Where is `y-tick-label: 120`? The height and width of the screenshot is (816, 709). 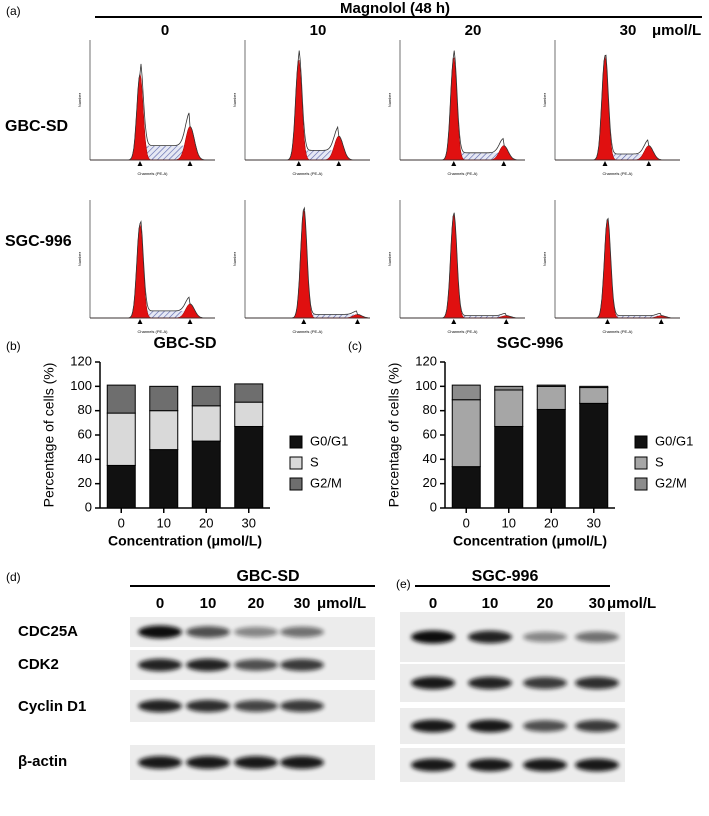
y-tick-label: 120 is located at coordinates (426, 360).